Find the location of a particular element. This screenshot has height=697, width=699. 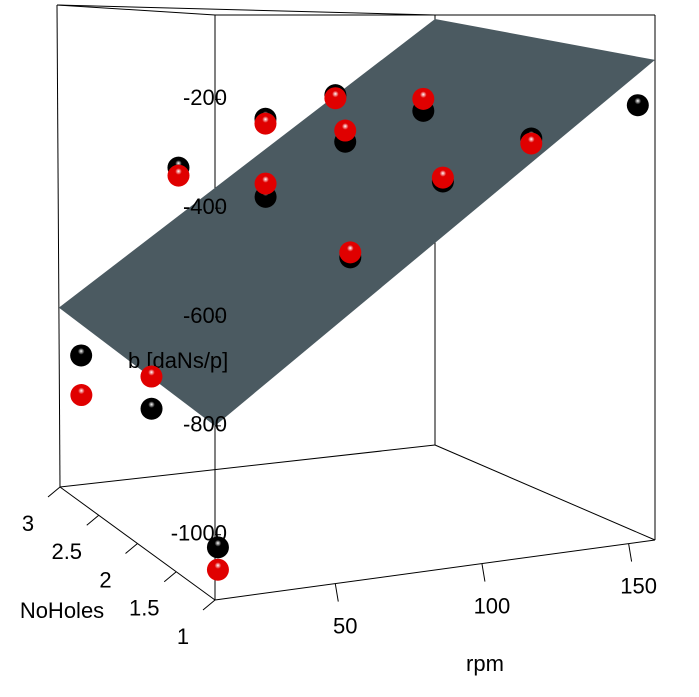

y-tick-label: 3 is located at coordinates (28, 523).